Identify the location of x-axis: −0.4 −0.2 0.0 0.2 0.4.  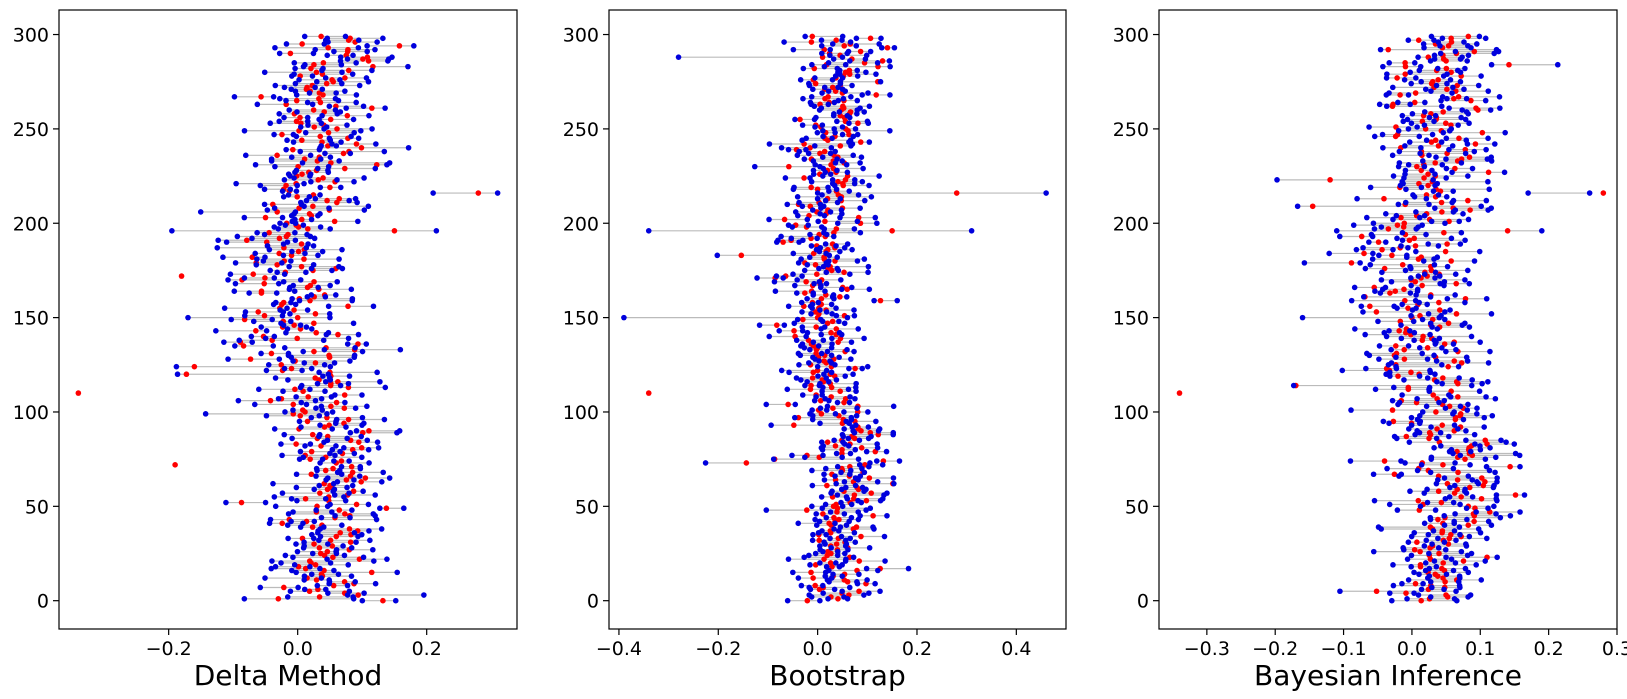
(813, 644).